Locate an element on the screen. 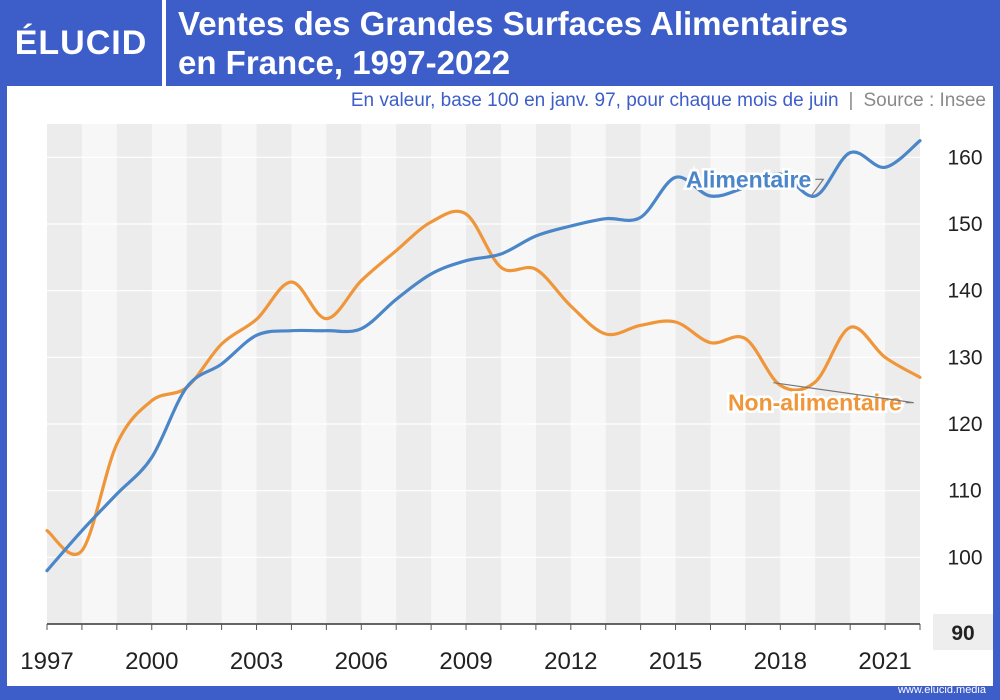  x-tick-label: 1997 is located at coordinates (46, 661).